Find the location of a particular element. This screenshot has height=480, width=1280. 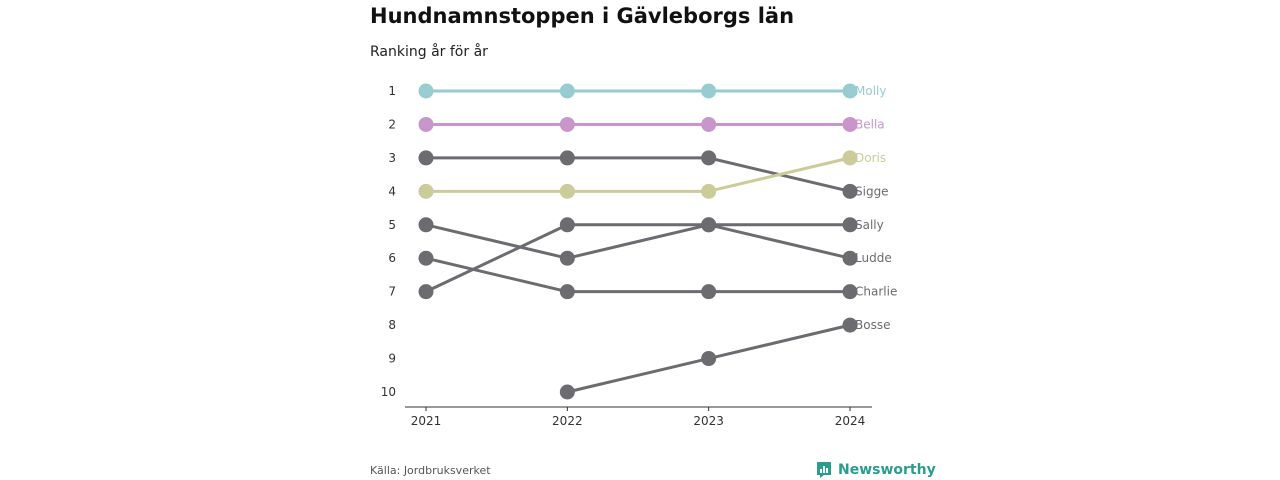

series-line-doris is located at coordinates (638, 174).